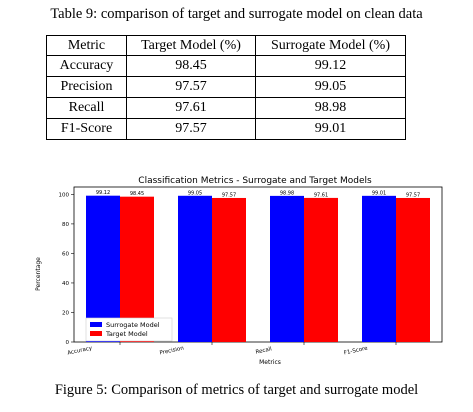 This screenshot has height=412, width=473. What do you see at coordinates (38, 274) in the screenshot?
I see `chart-y-axis-label: Percentage` at bounding box center [38, 274].